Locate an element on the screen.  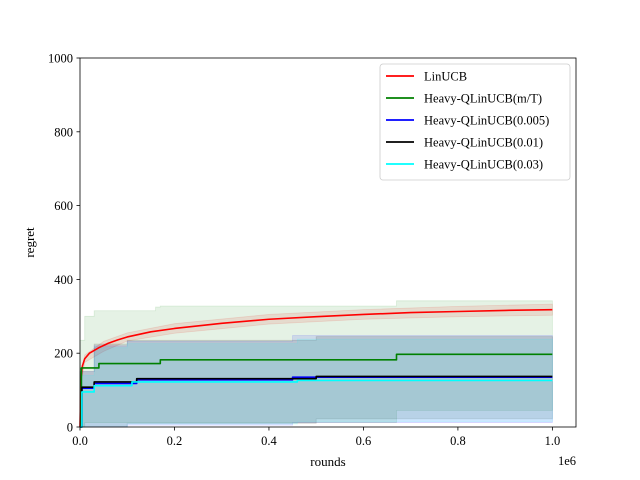
x-tick-label: 0.4 is located at coordinates (269, 441).